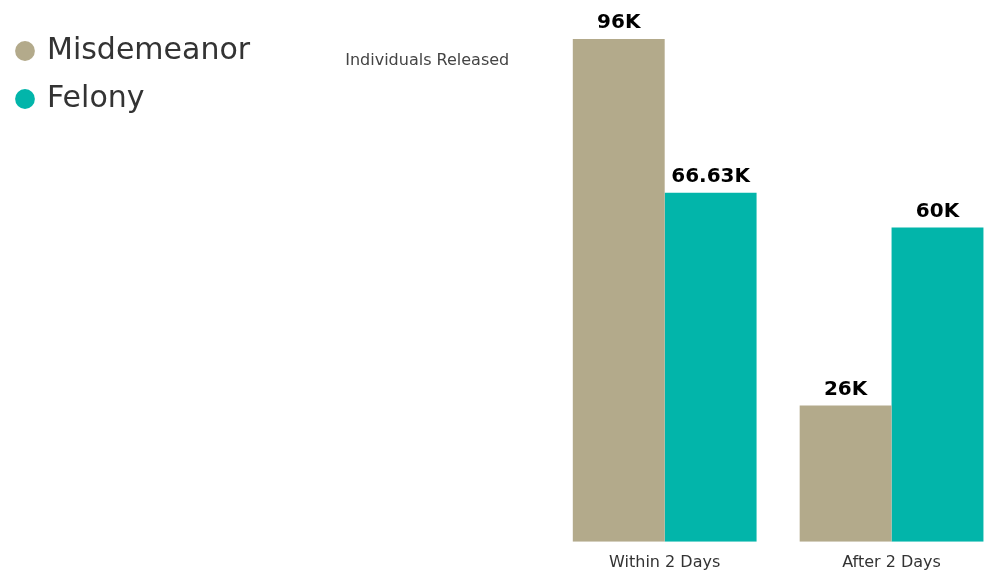 This screenshot has width=1005, height=579. What do you see at coordinates (427, 60) in the screenshot?
I see `y-axis-title: Individuals Released` at bounding box center [427, 60].